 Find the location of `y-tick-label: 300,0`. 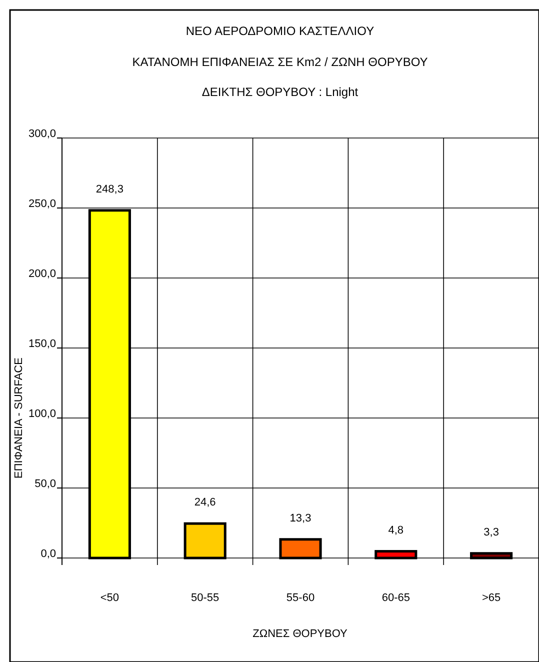

y-tick-label: 300,0 is located at coordinates (42, 134).